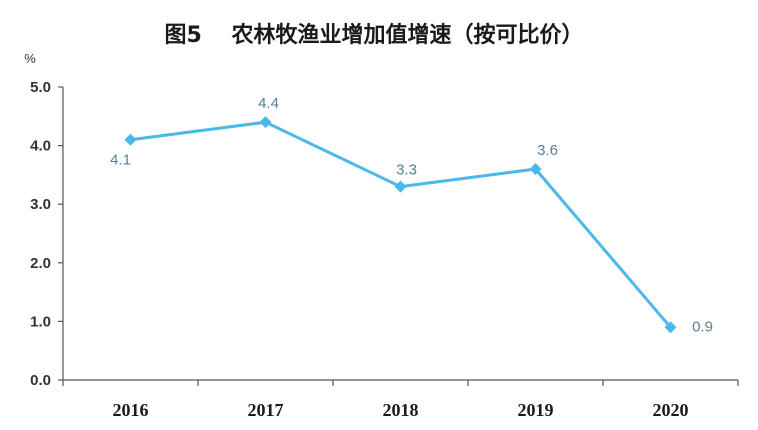  Describe the element at coordinates (401, 410) in the screenshot. I see `x-tick-label: 2018` at that location.